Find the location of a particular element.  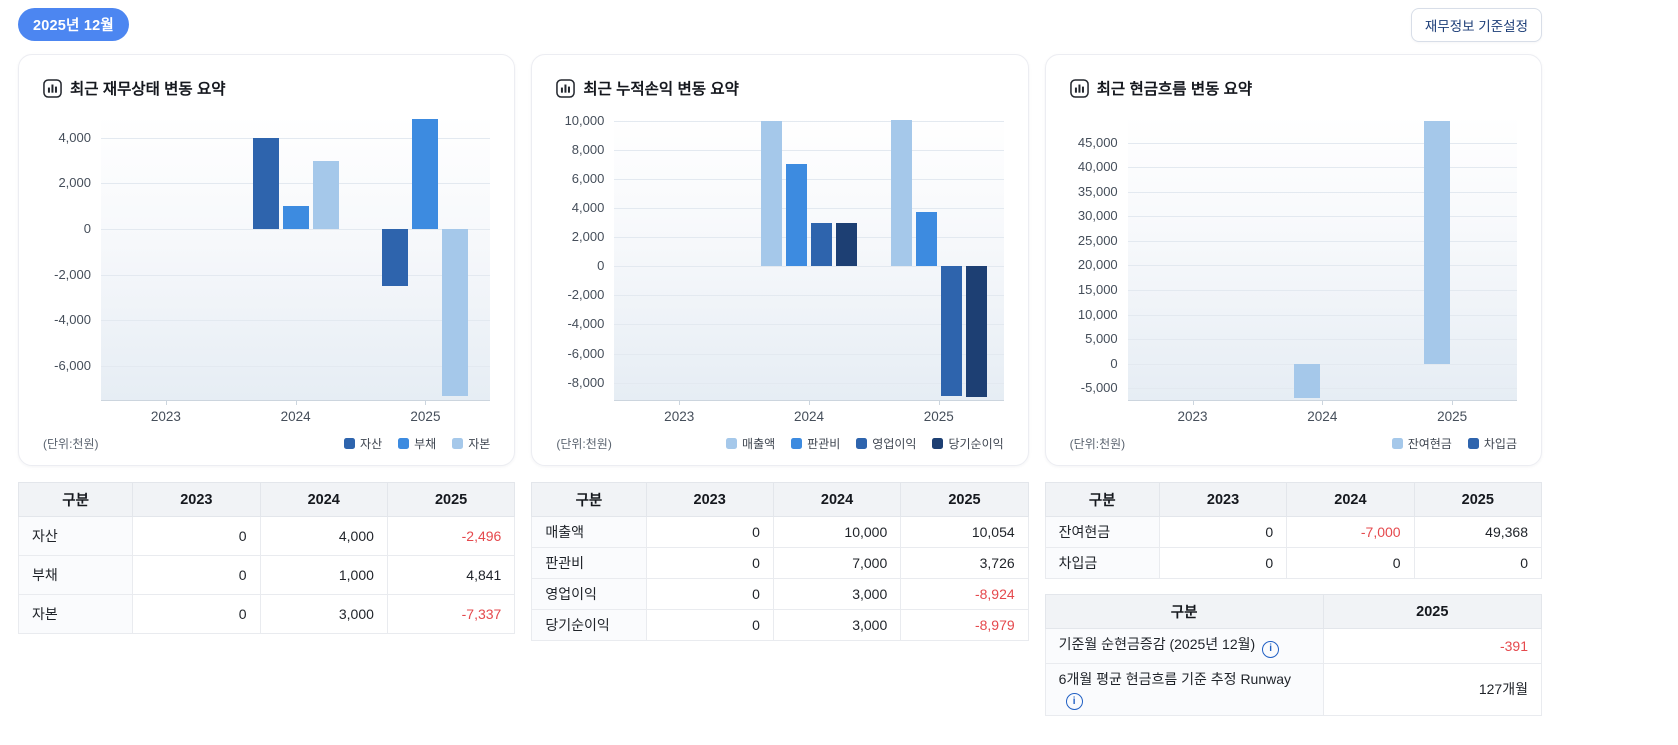

cell-value: 1,000 is located at coordinates (323, 575).